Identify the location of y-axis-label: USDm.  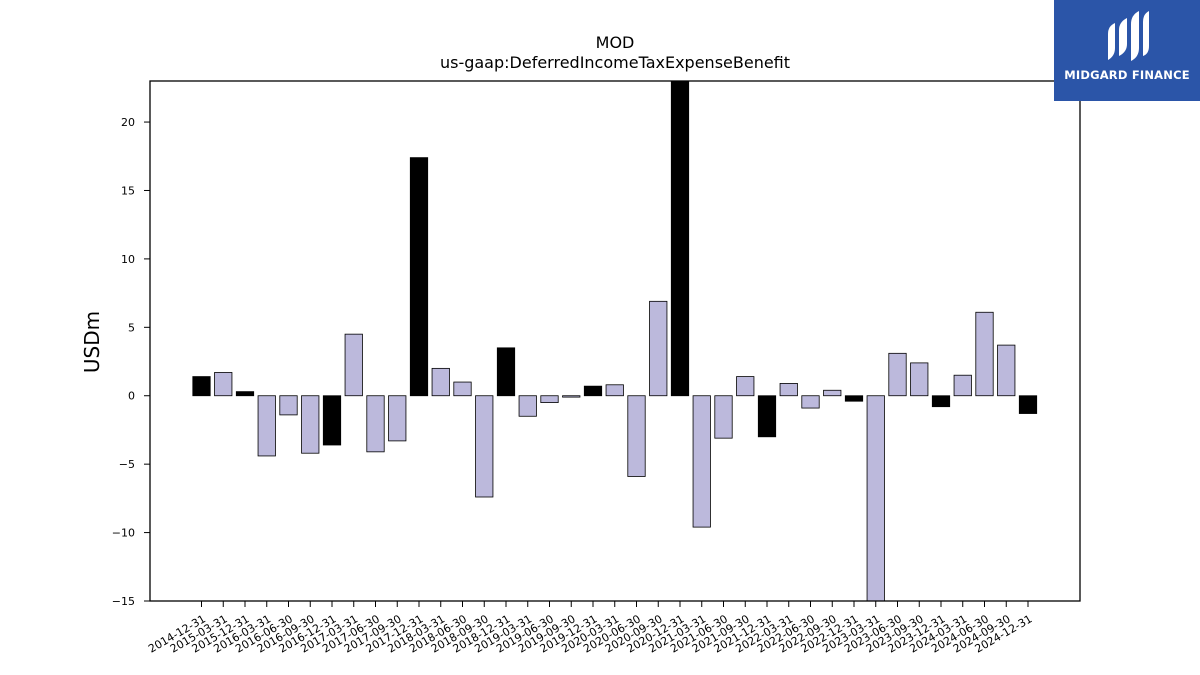
(92, 342).